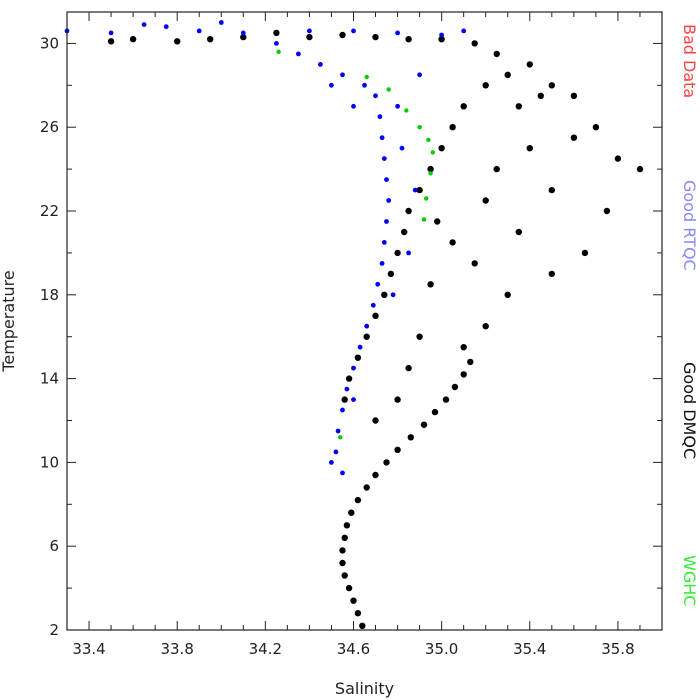 This screenshot has height=700, width=700. I want to click on x-axis-label: Salinity, so click(364, 688).